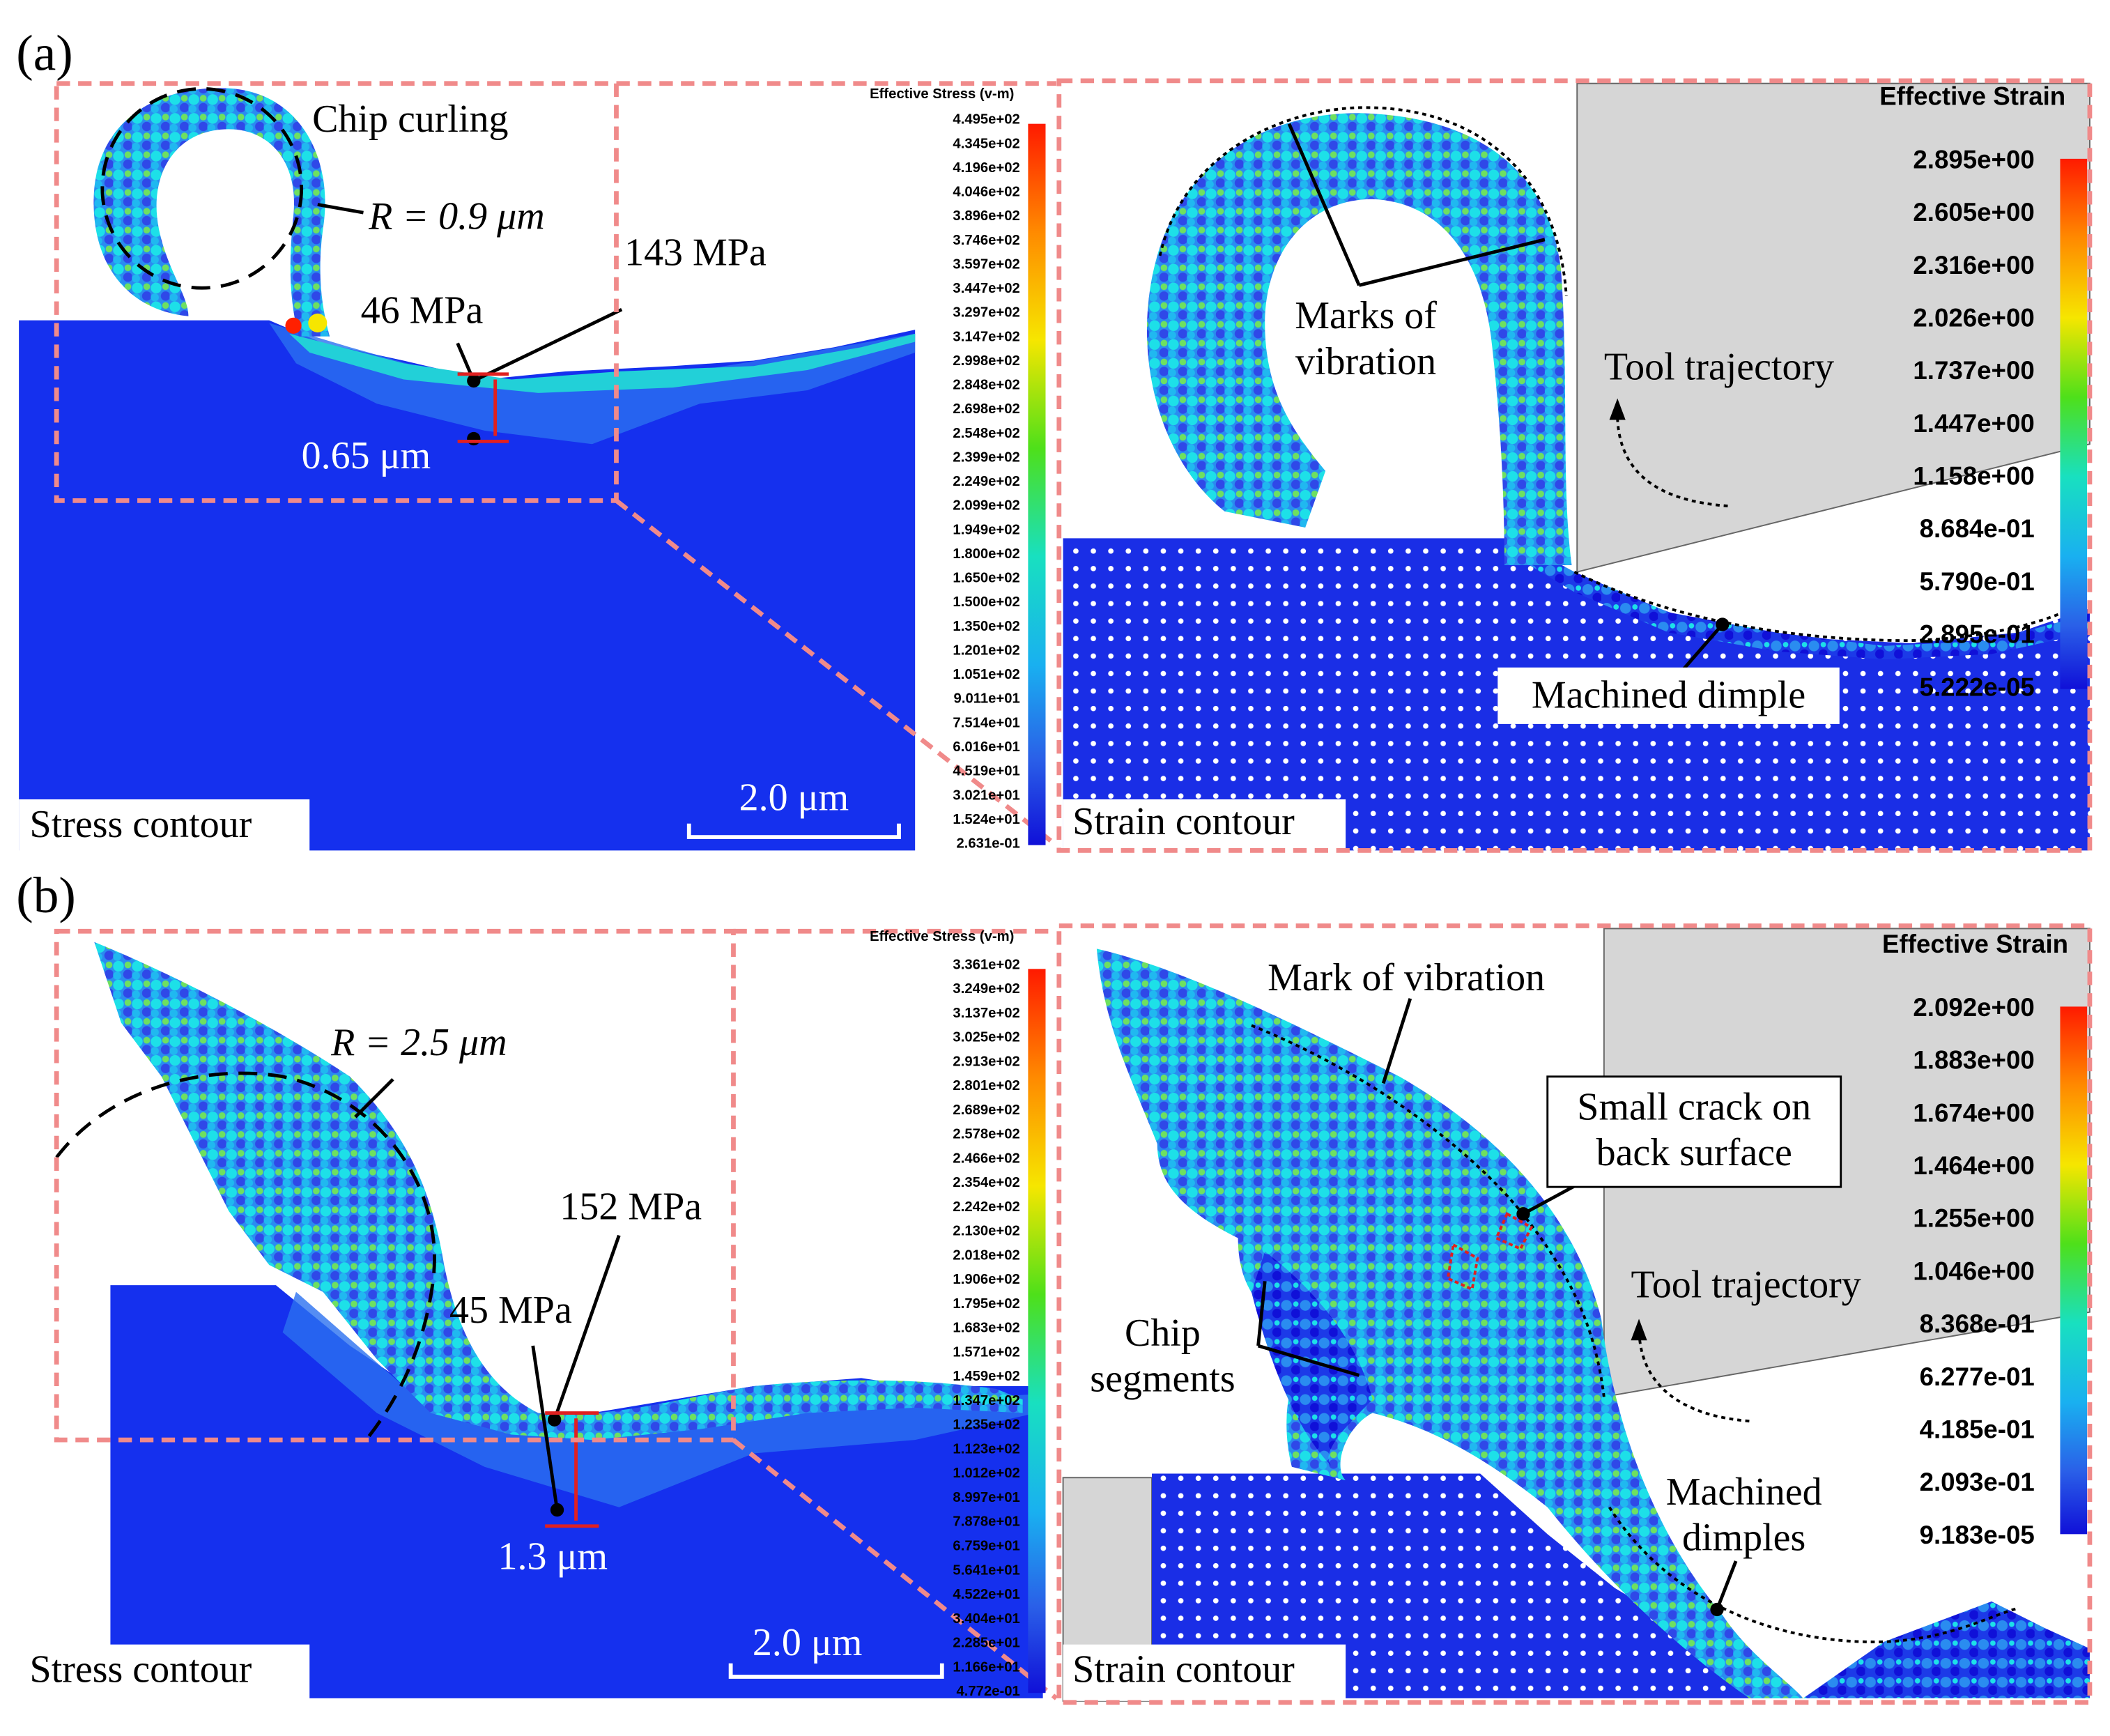 This screenshot has height=1736, width=2110. I want to click on scale-bar-label: 2.0 μm, so click(808, 1643).